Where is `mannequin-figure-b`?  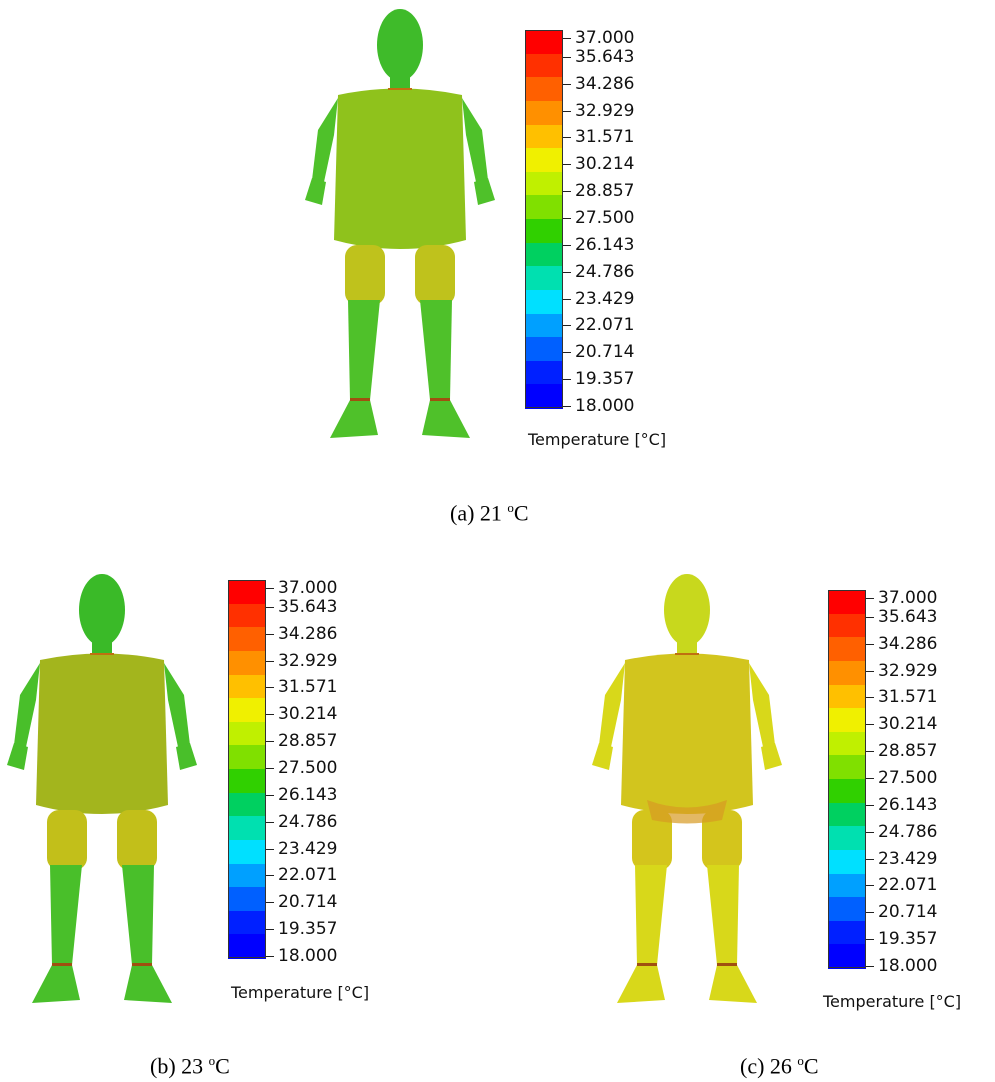
mannequin-figure-b is located at coordinates (102, 788).